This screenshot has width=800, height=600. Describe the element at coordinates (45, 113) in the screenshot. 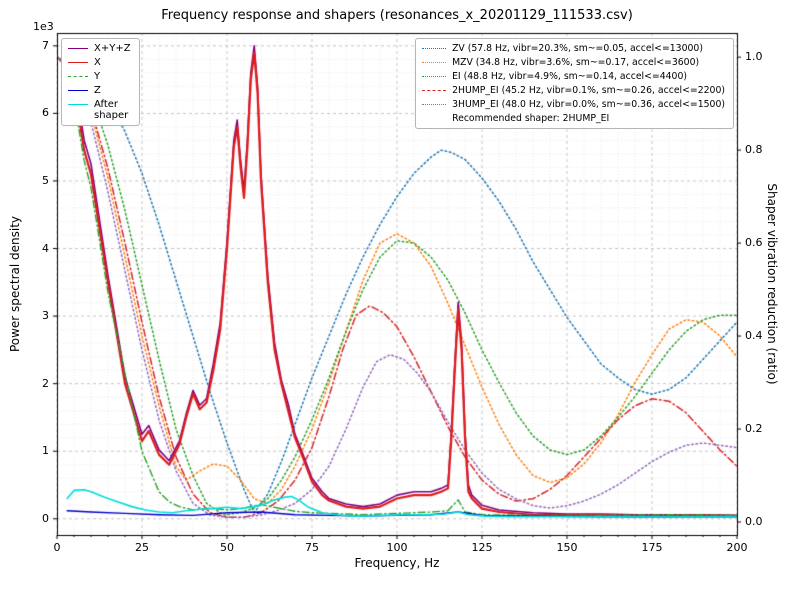

I see `y-left-tick-label: 6` at that location.